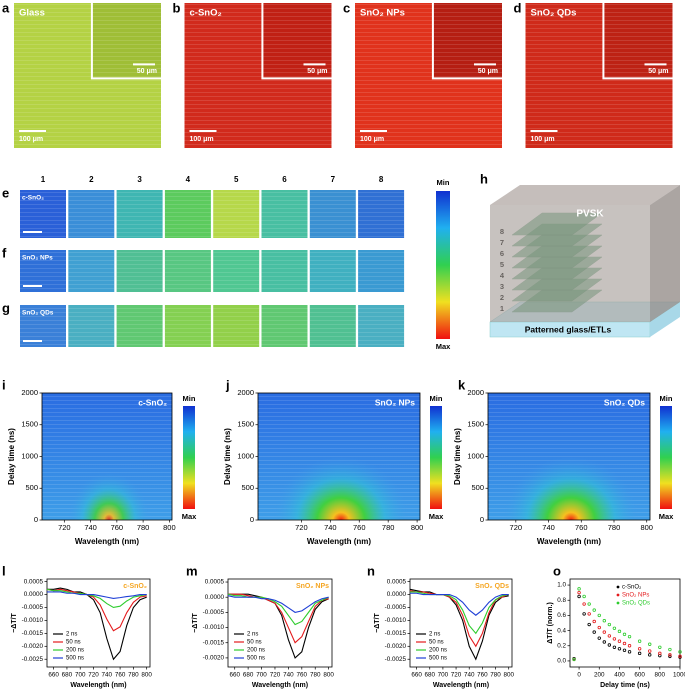  Describe the element at coordinates (477, 487) in the screenshot. I see `y-tick-label: 500` at that location.